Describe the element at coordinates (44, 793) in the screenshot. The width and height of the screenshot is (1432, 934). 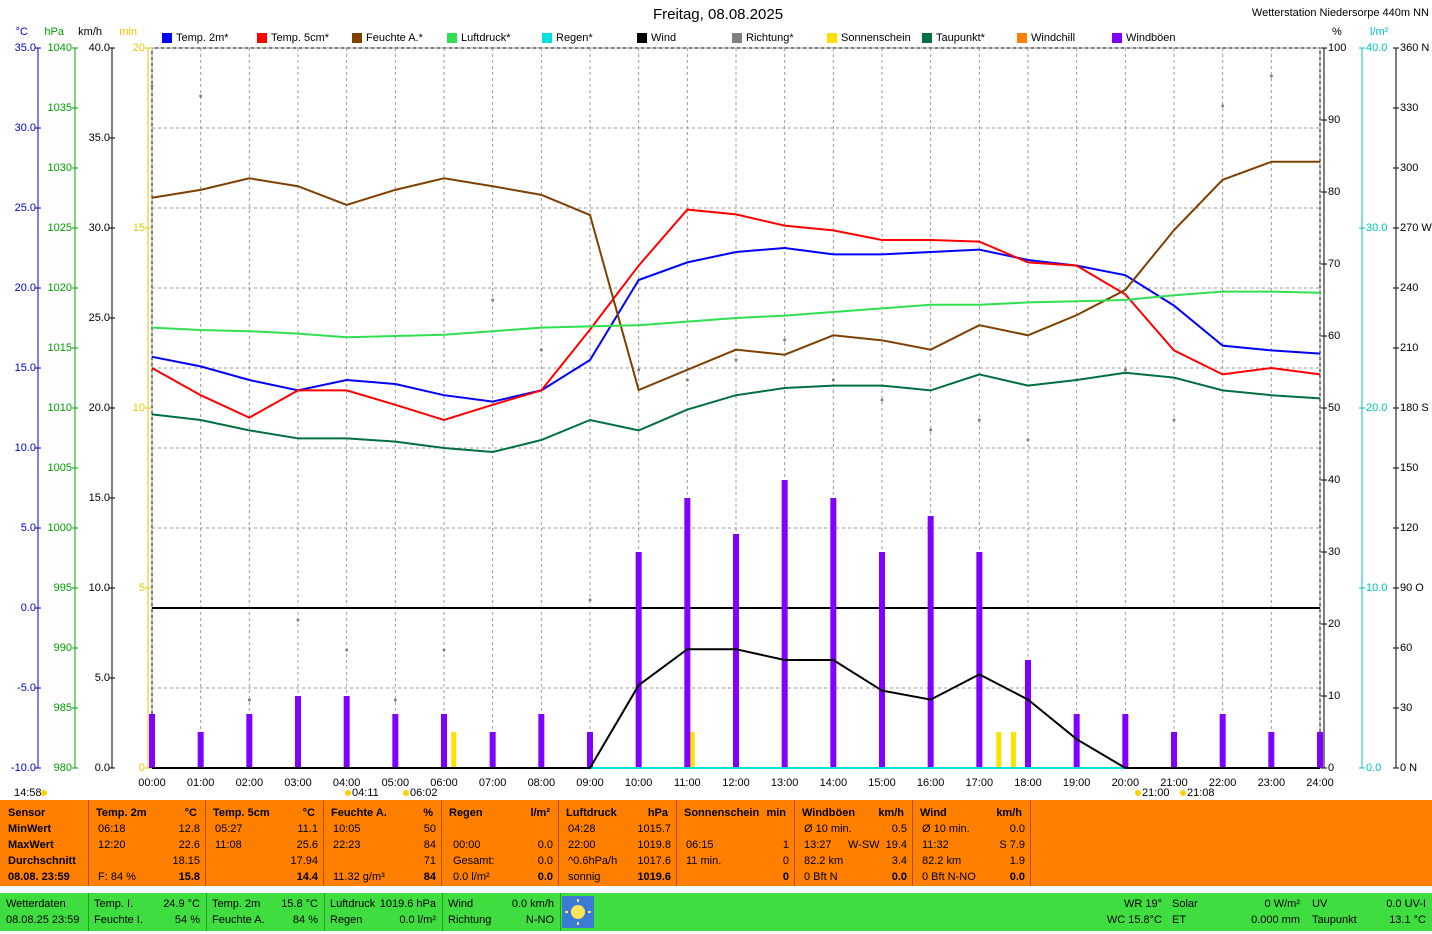
I see `sun-icon` at that location.